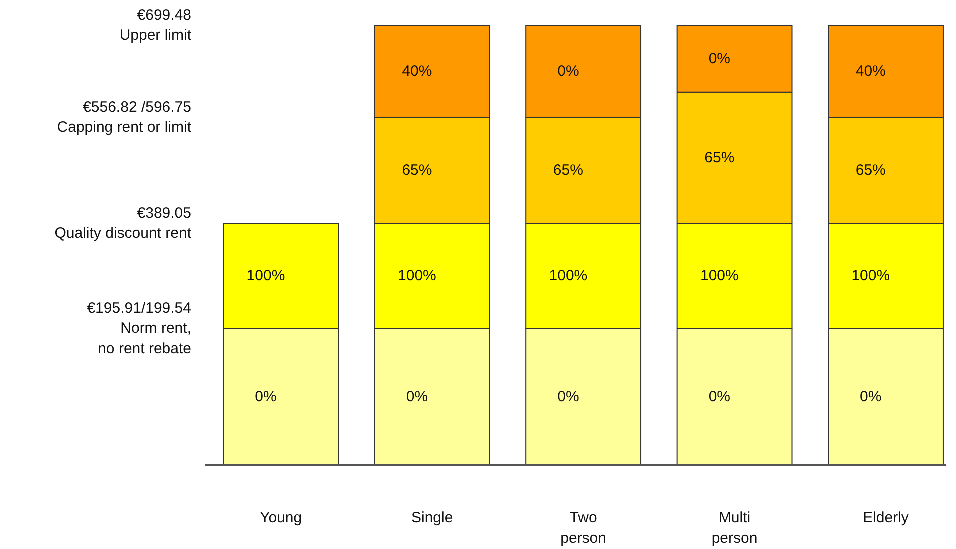 This screenshot has width=956, height=549. Describe the element at coordinates (583, 528) in the screenshot. I see `x-tick-label: Two person` at that location.